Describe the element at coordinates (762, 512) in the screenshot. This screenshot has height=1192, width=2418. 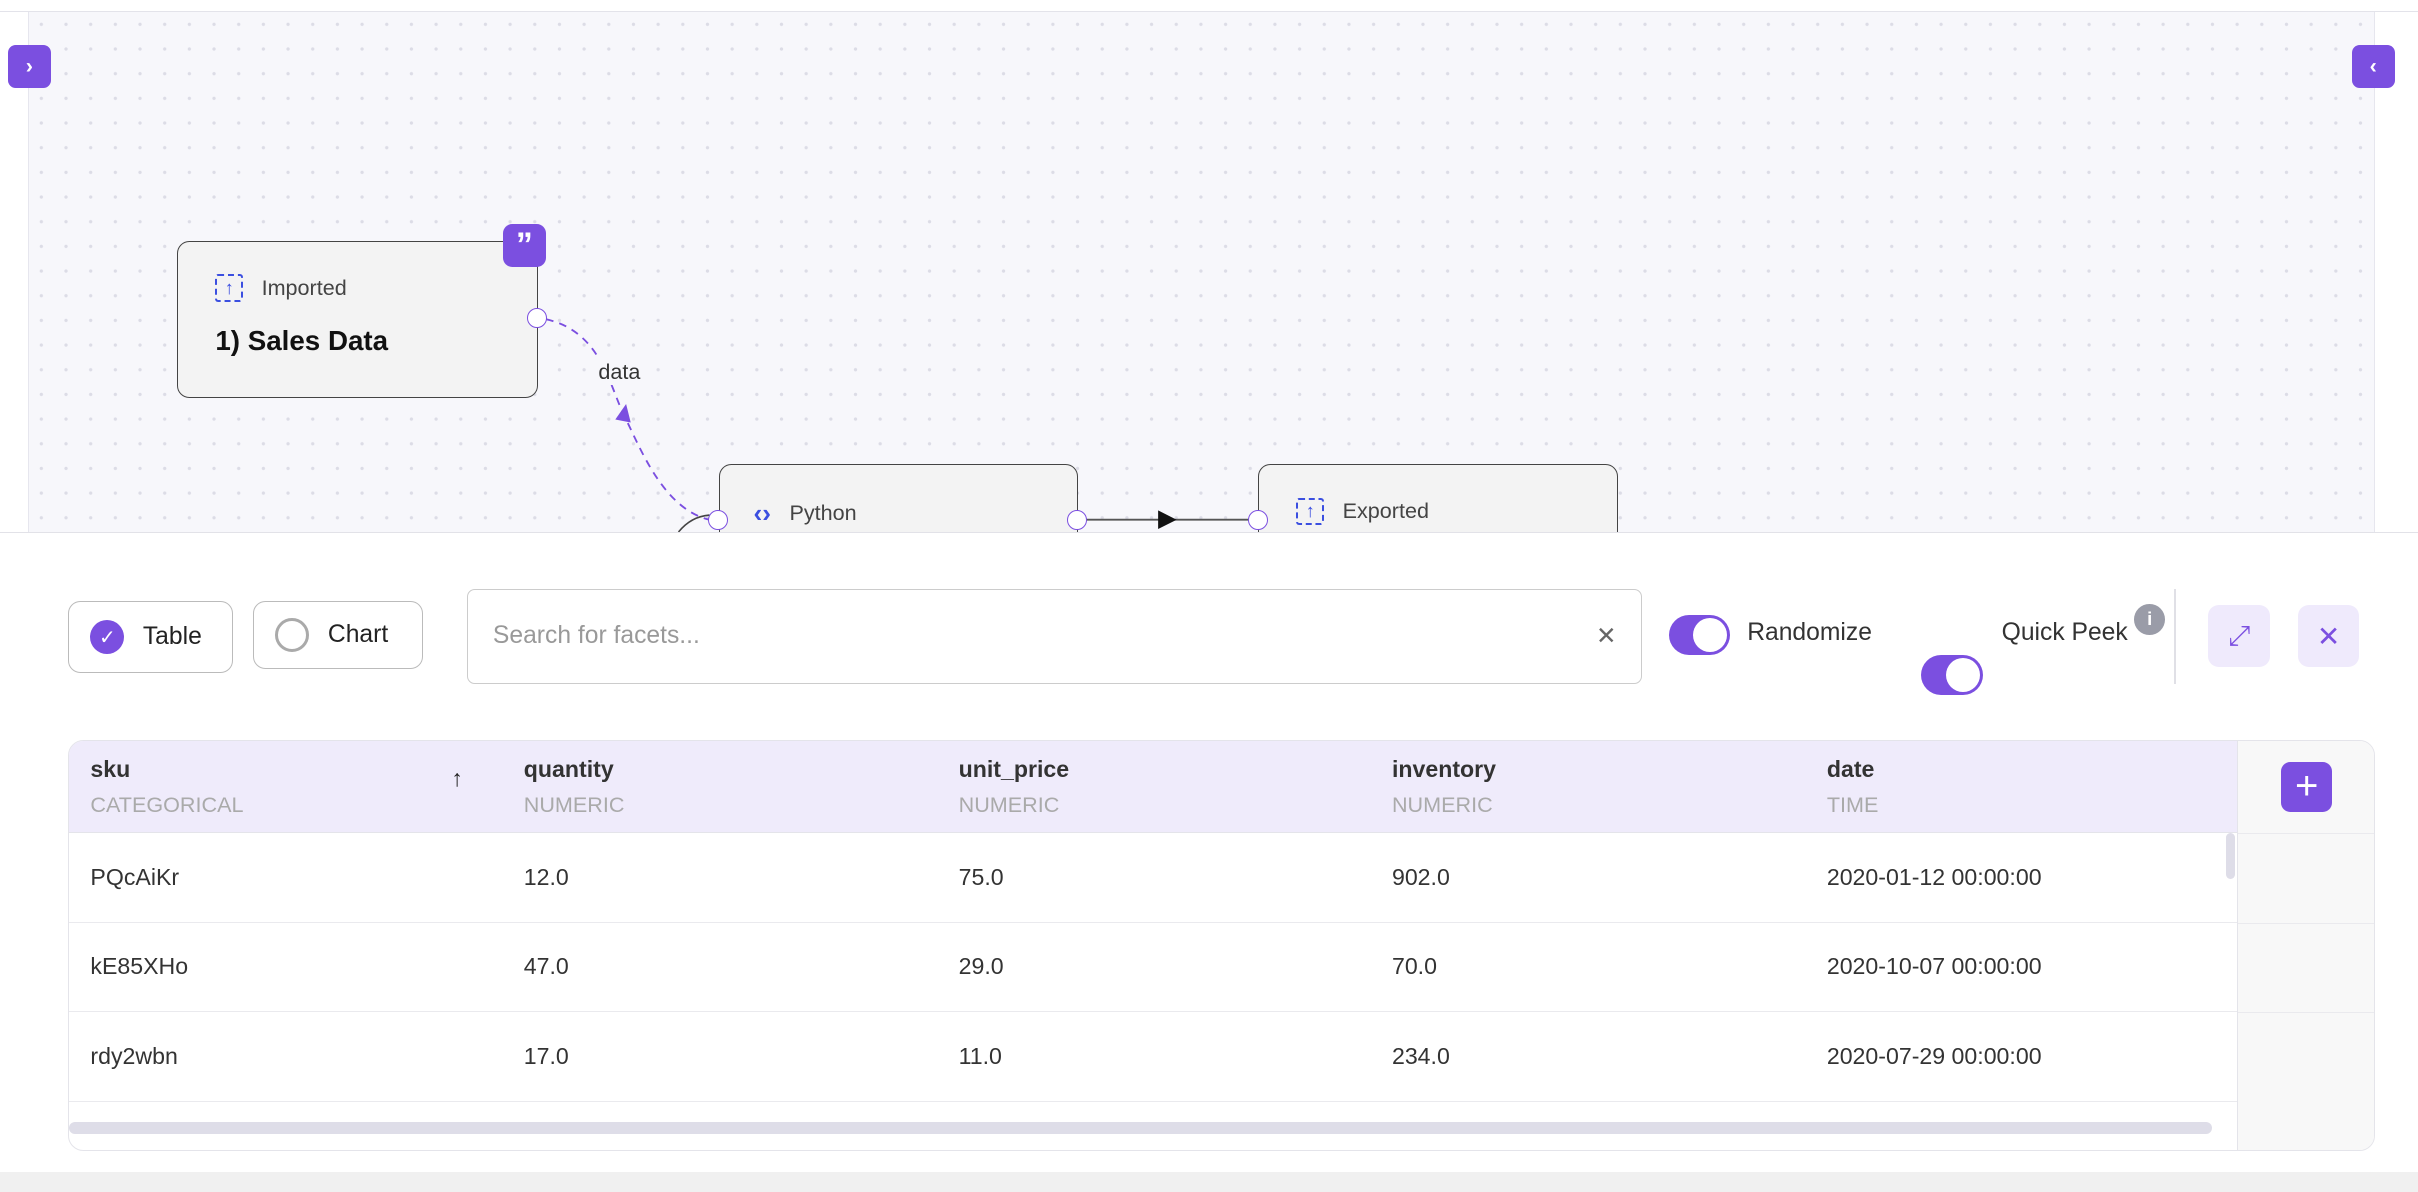
I see `code-brackets-icon: ‹›` at that location.